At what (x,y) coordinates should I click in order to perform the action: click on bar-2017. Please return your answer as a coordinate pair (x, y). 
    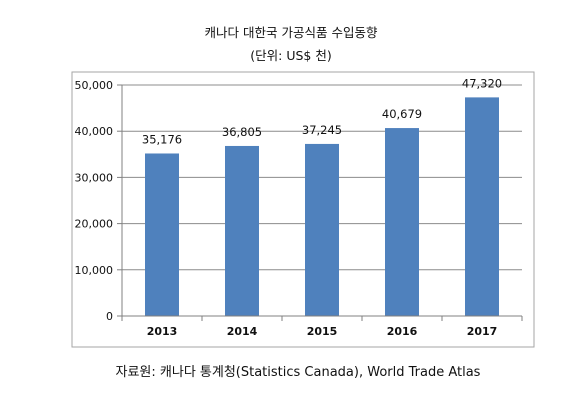
    Looking at the image, I should click on (482, 207).